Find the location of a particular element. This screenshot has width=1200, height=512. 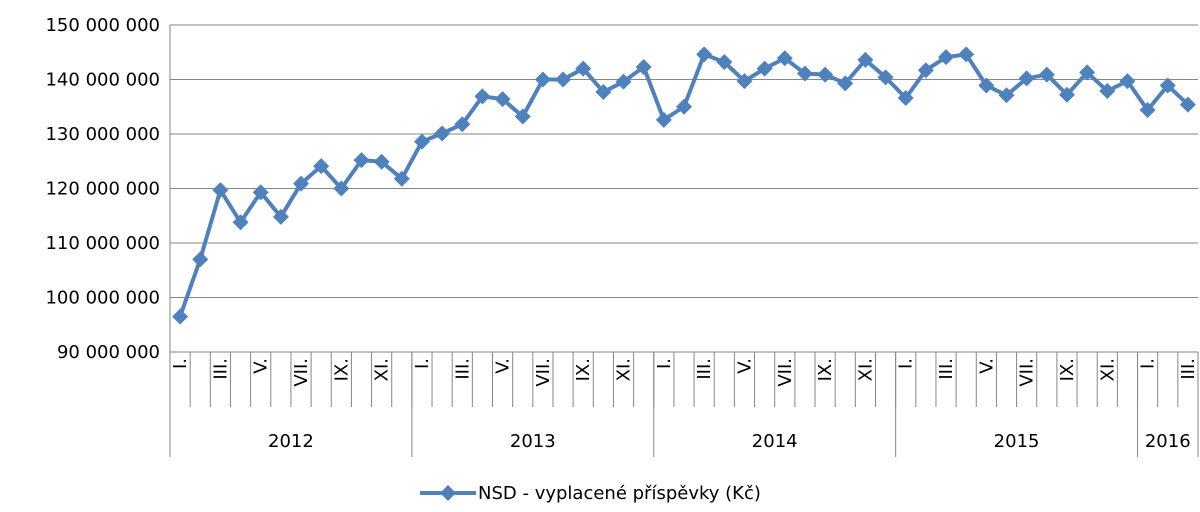

group-label: 2015 is located at coordinates (1017, 441).